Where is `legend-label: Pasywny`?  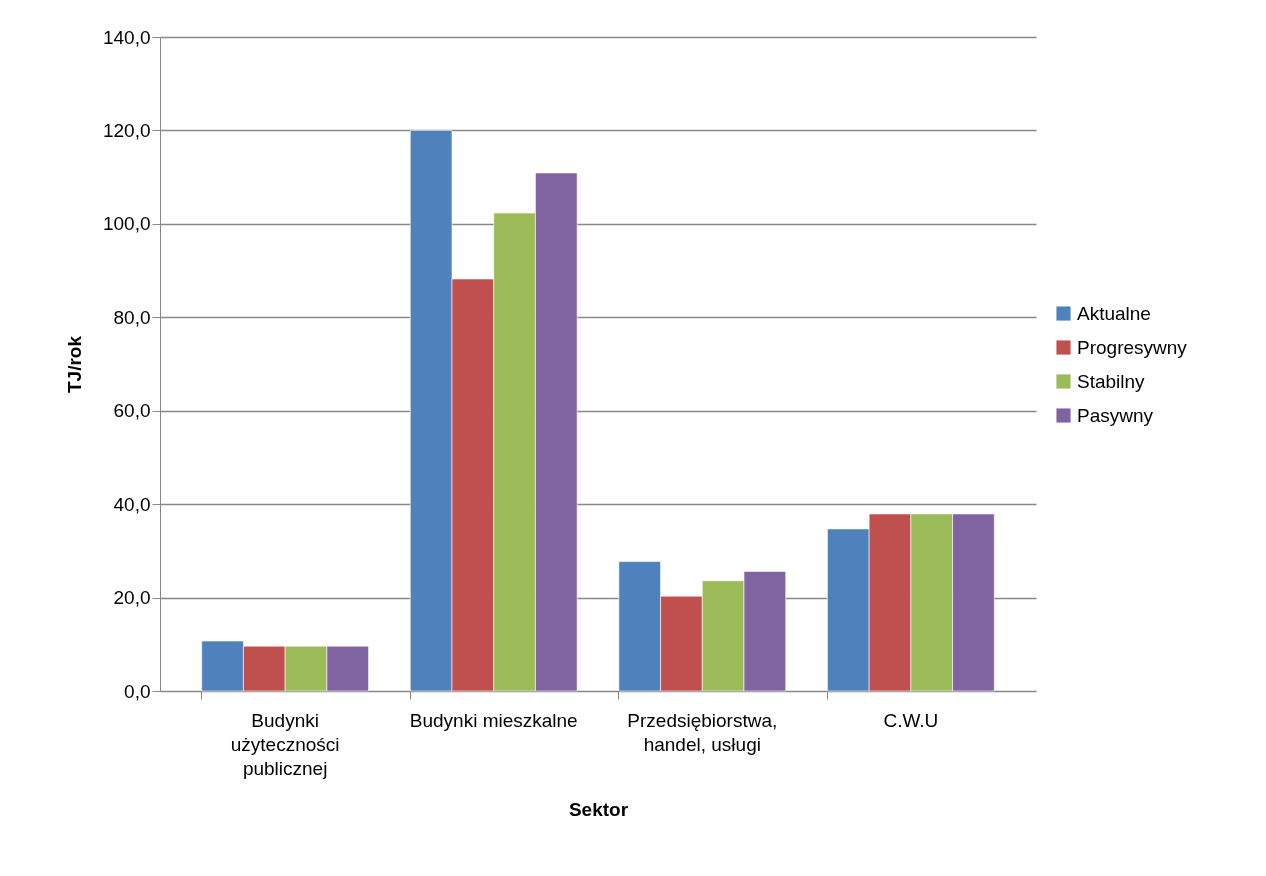 legend-label: Pasywny is located at coordinates (1115, 415).